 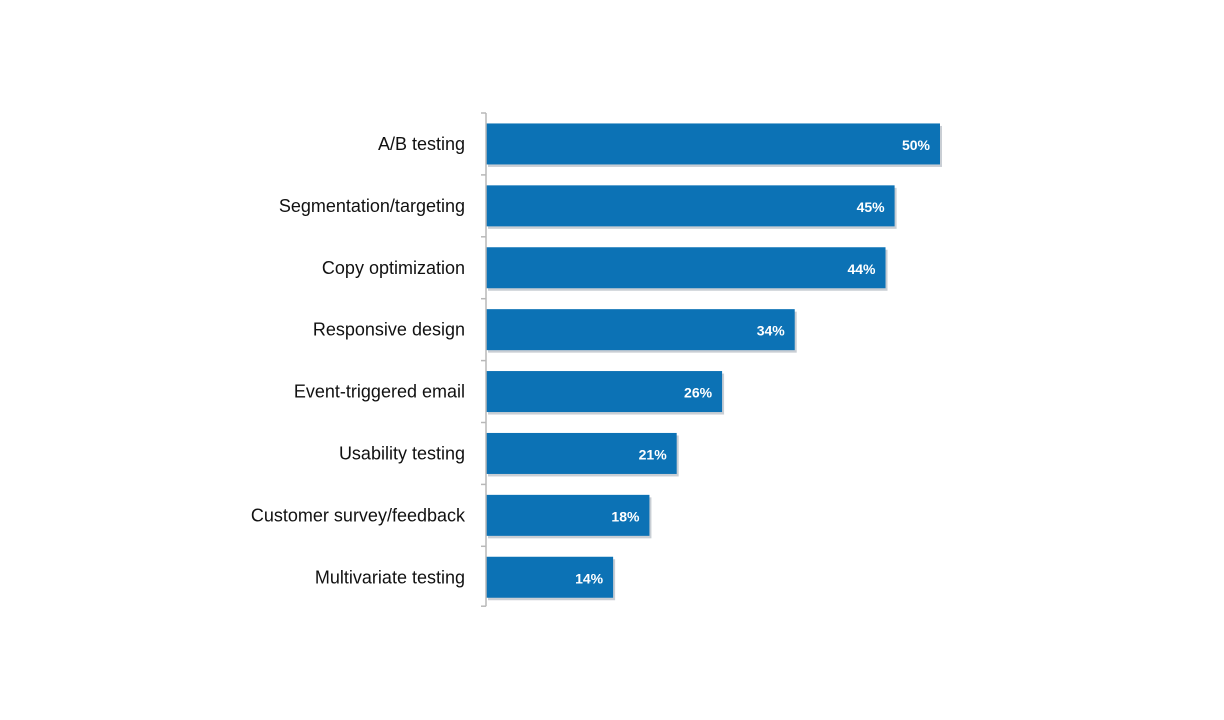 I want to click on category-label: Customer survey/feedback, so click(x=358, y=515).